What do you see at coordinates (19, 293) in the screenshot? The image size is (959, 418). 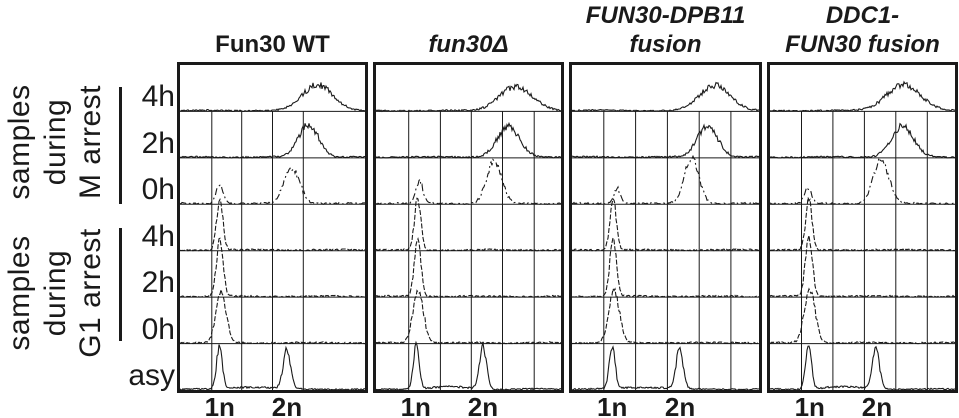 I see `group-label-word: samples` at bounding box center [19, 293].